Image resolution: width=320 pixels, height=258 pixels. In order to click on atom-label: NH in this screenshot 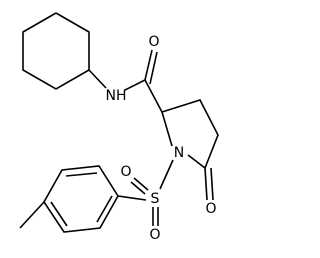, I will do `click(116, 96)`.